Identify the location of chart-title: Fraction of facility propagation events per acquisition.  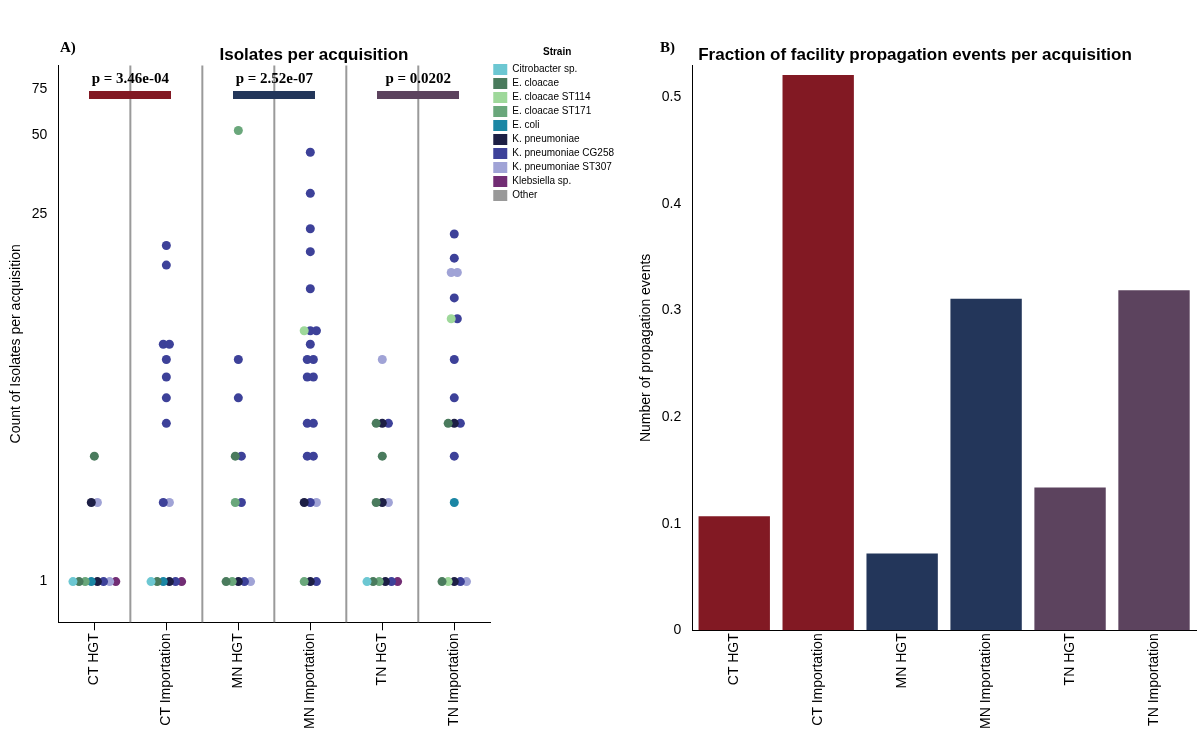
(915, 54).